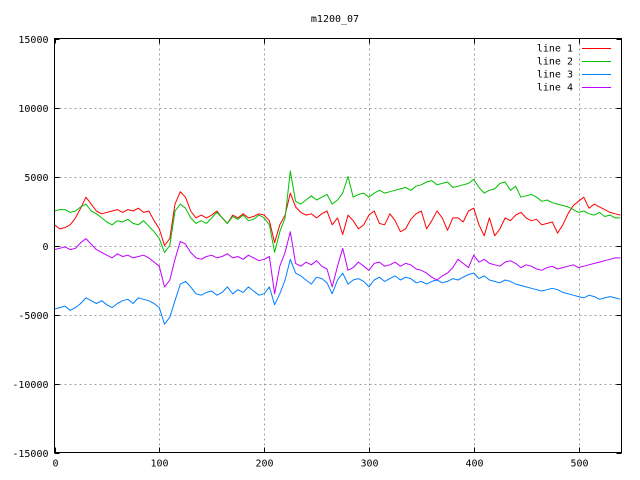 The width and height of the screenshot is (640, 480). What do you see at coordinates (30, 454) in the screenshot?
I see `y-tick-label: -15000` at bounding box center [30, 454].